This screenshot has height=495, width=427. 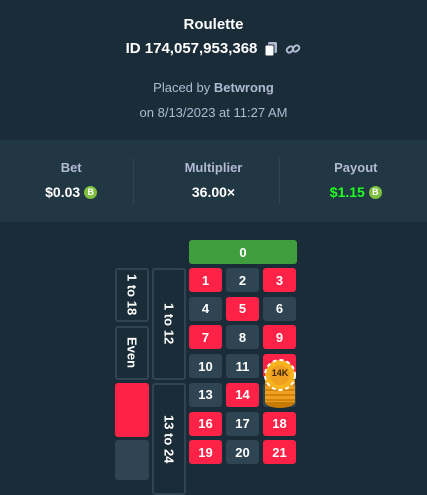 I want to click on low-label: 1 to 18, so click(x=132, y=295).